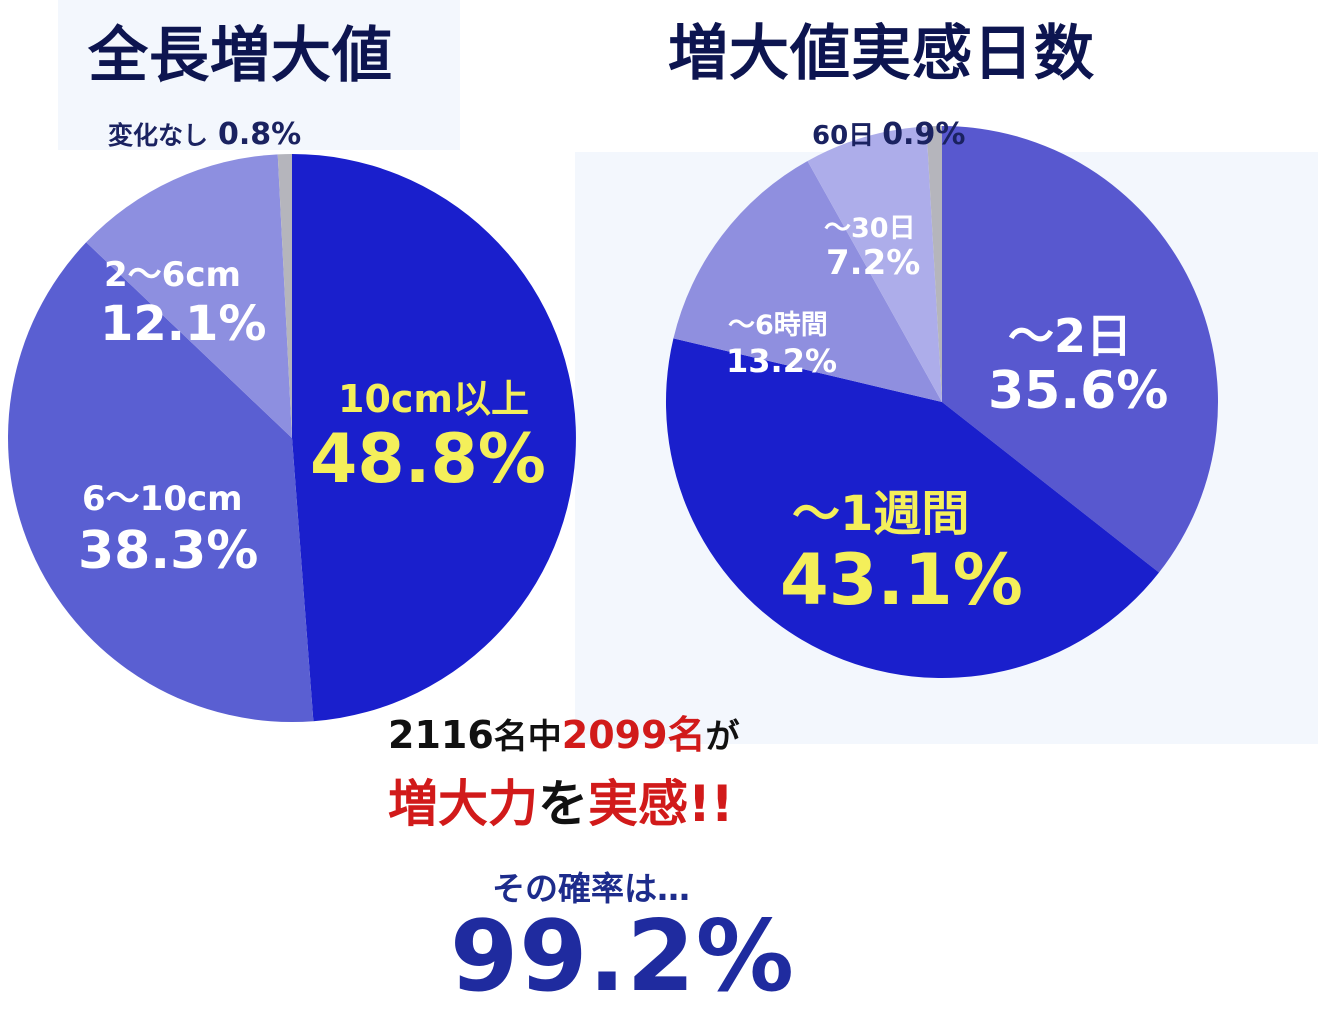 This screenshot has width=1318, height=1014. What do you see at coordinates (204, 134) in the screenshot?
I see `left-slice-label-none: 変化なし 0.8%` at bounding box center [204, 134].